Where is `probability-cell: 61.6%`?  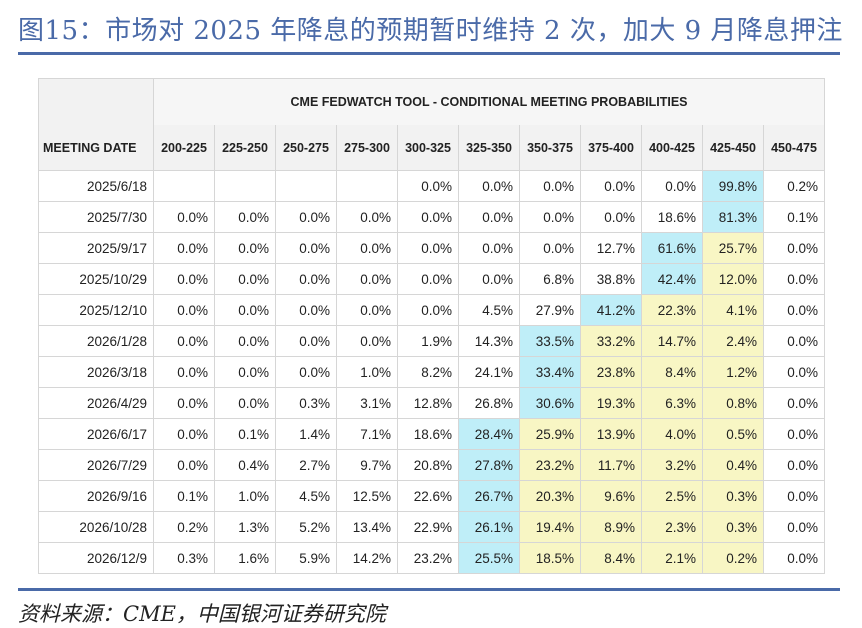 probability-cell: 61.6% is located at coordinates (672, 248).